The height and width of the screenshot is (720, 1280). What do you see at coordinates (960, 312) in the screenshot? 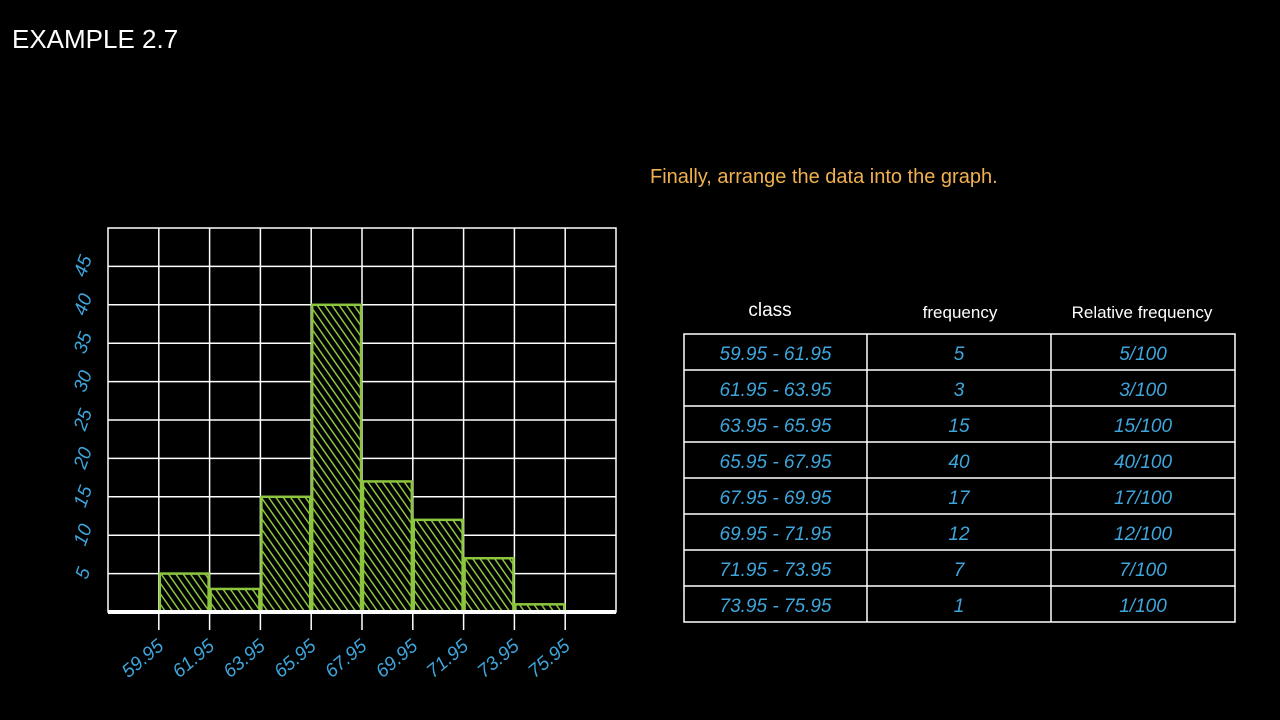
I see `column-header: frequency` at bounding box center [960, 312].